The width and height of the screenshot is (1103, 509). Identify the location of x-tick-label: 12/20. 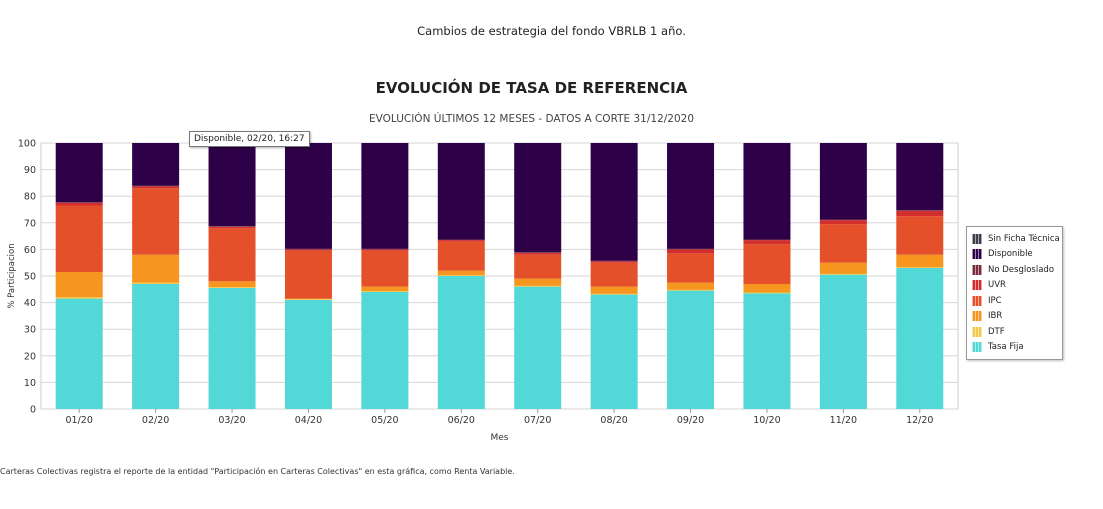
(919, 420).